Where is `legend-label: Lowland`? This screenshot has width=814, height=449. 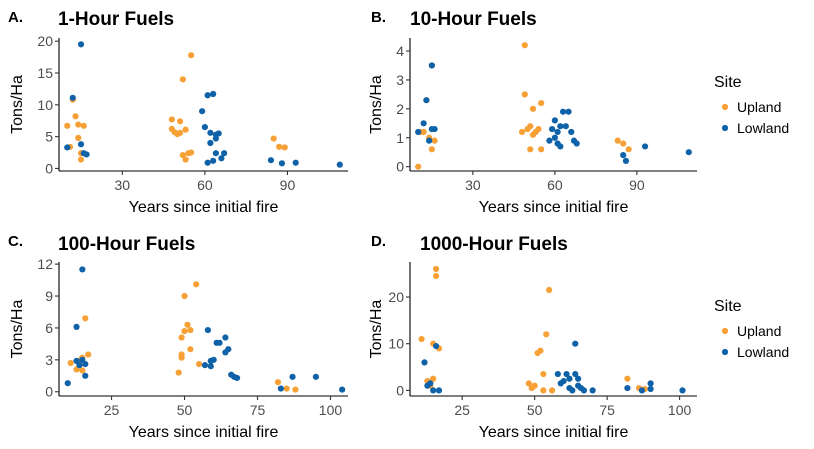
legend-label: Lowland is located at coordinates (763, 128).